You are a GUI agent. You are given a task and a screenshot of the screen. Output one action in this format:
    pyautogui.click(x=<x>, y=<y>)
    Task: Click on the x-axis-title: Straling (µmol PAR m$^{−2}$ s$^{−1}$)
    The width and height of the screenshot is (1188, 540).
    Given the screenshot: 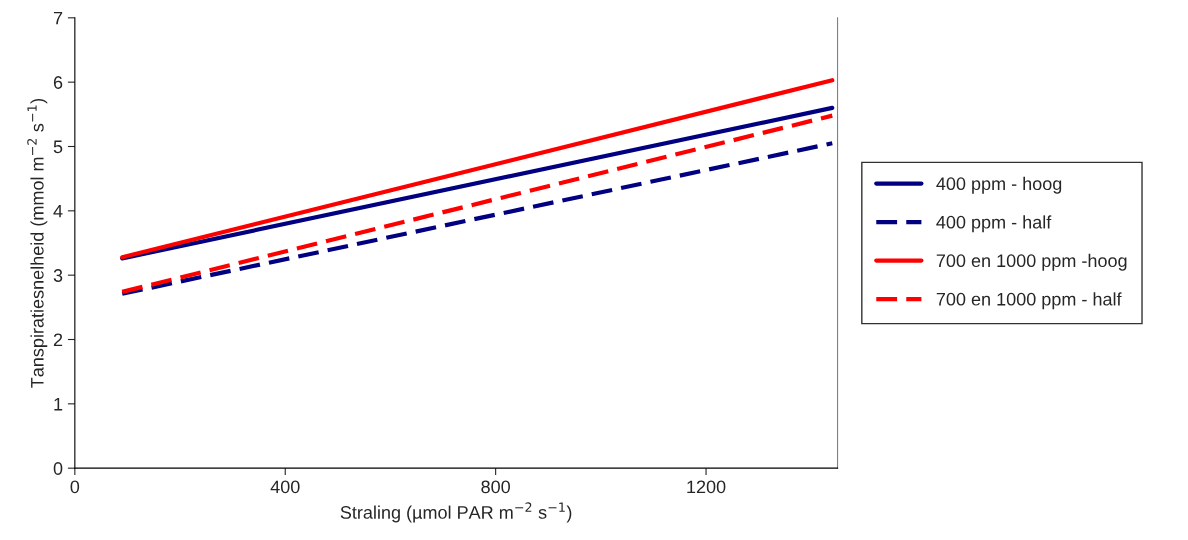 What is the action you would take?
    pyautogui.click(x=456, y=512)
    